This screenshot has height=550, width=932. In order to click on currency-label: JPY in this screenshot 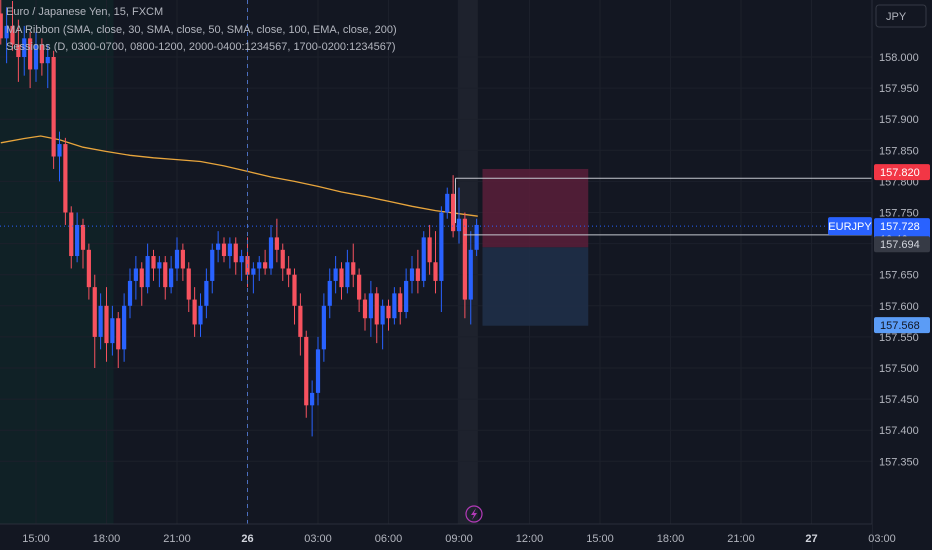, I will do `click(896, 17)`.